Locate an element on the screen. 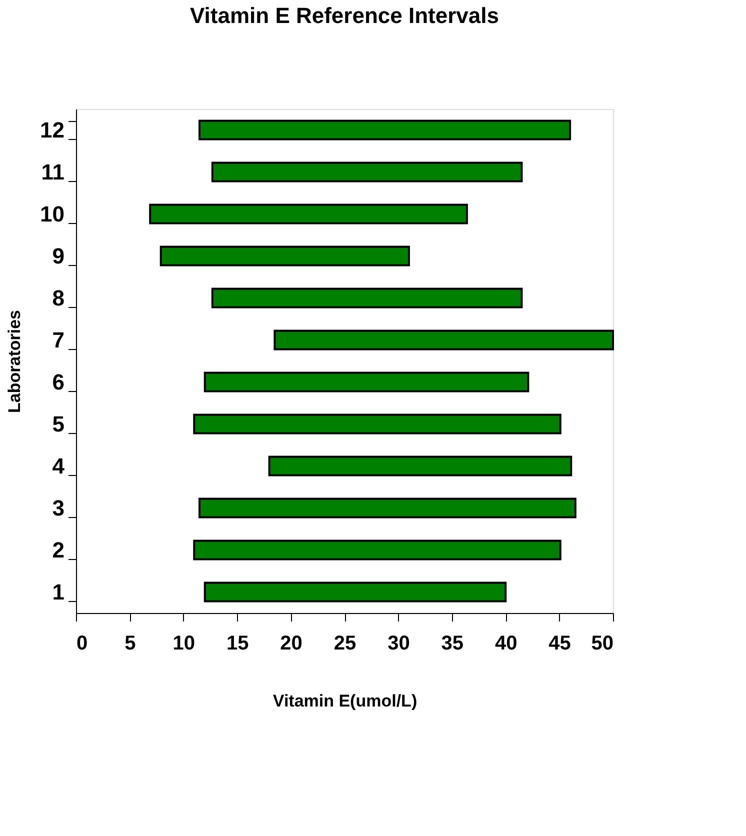  x-tick-label: 10 is located at coordinates (184, 643).